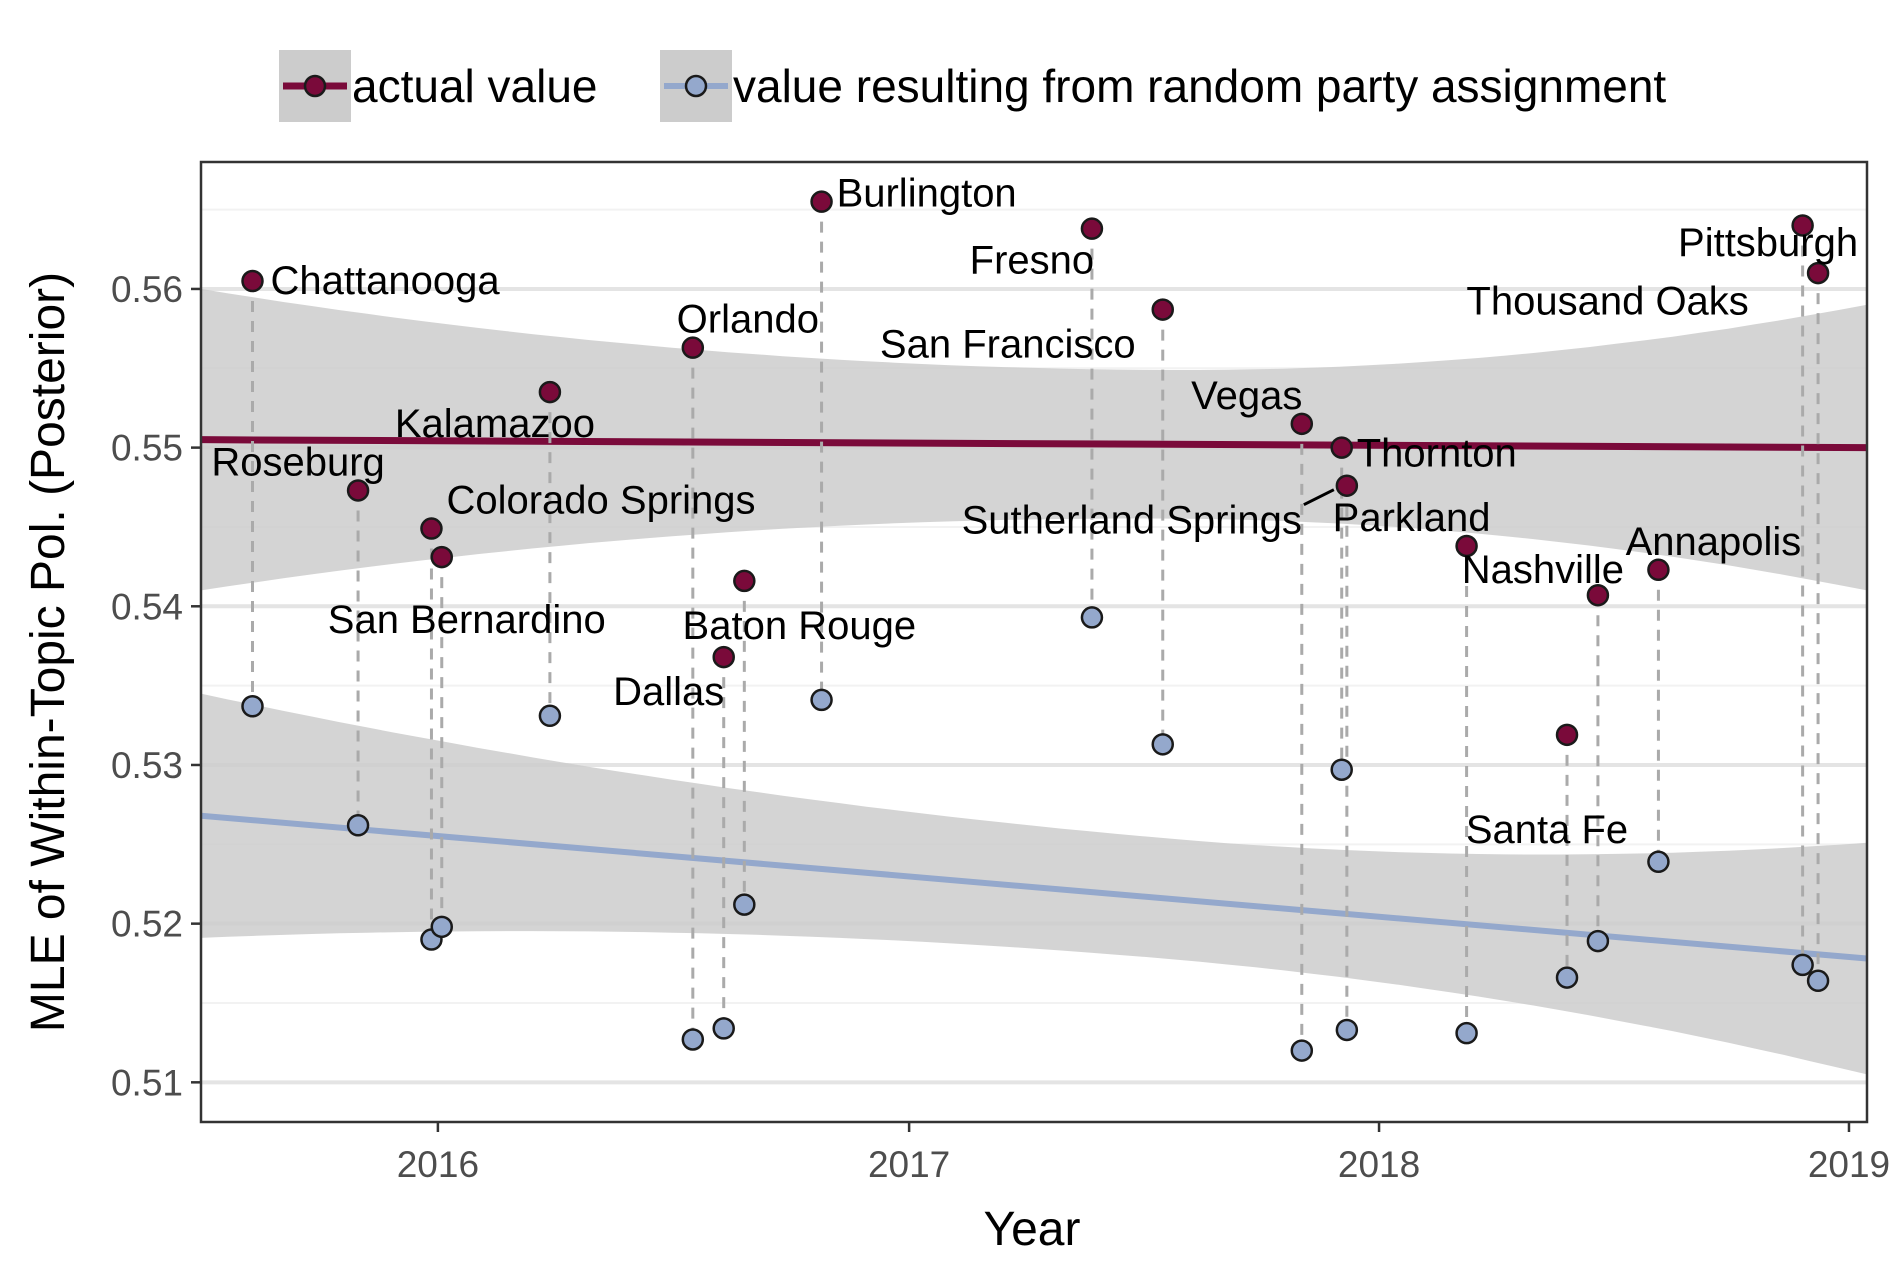  I want to click on event-label: Fresno, so click(1032, 261).